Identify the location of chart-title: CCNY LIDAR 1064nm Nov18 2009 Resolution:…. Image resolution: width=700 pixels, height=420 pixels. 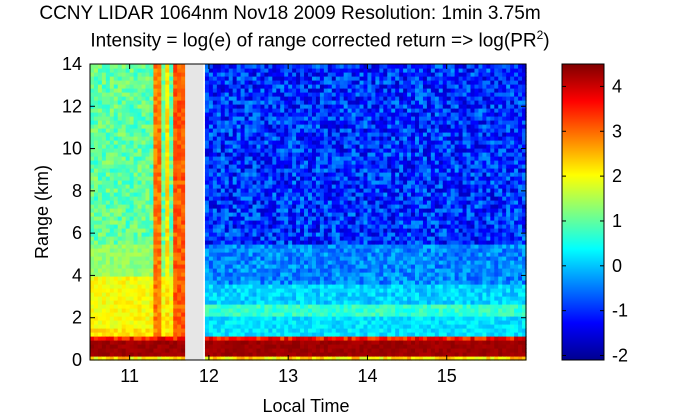
(290, 13).